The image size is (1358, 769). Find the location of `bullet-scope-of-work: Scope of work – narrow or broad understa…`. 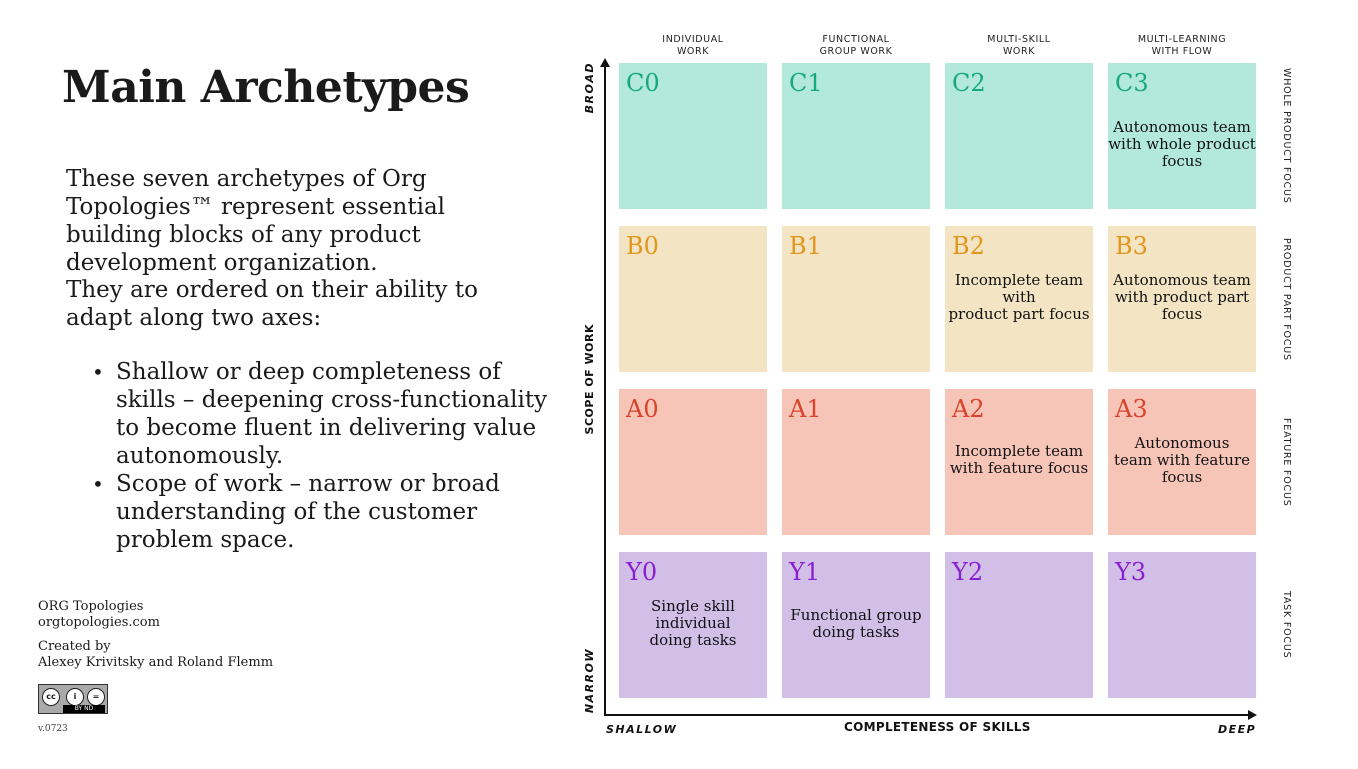

bullet-scope-of-work: Scope of work – narrow or broad understa… is located at coordinates (323, 512).